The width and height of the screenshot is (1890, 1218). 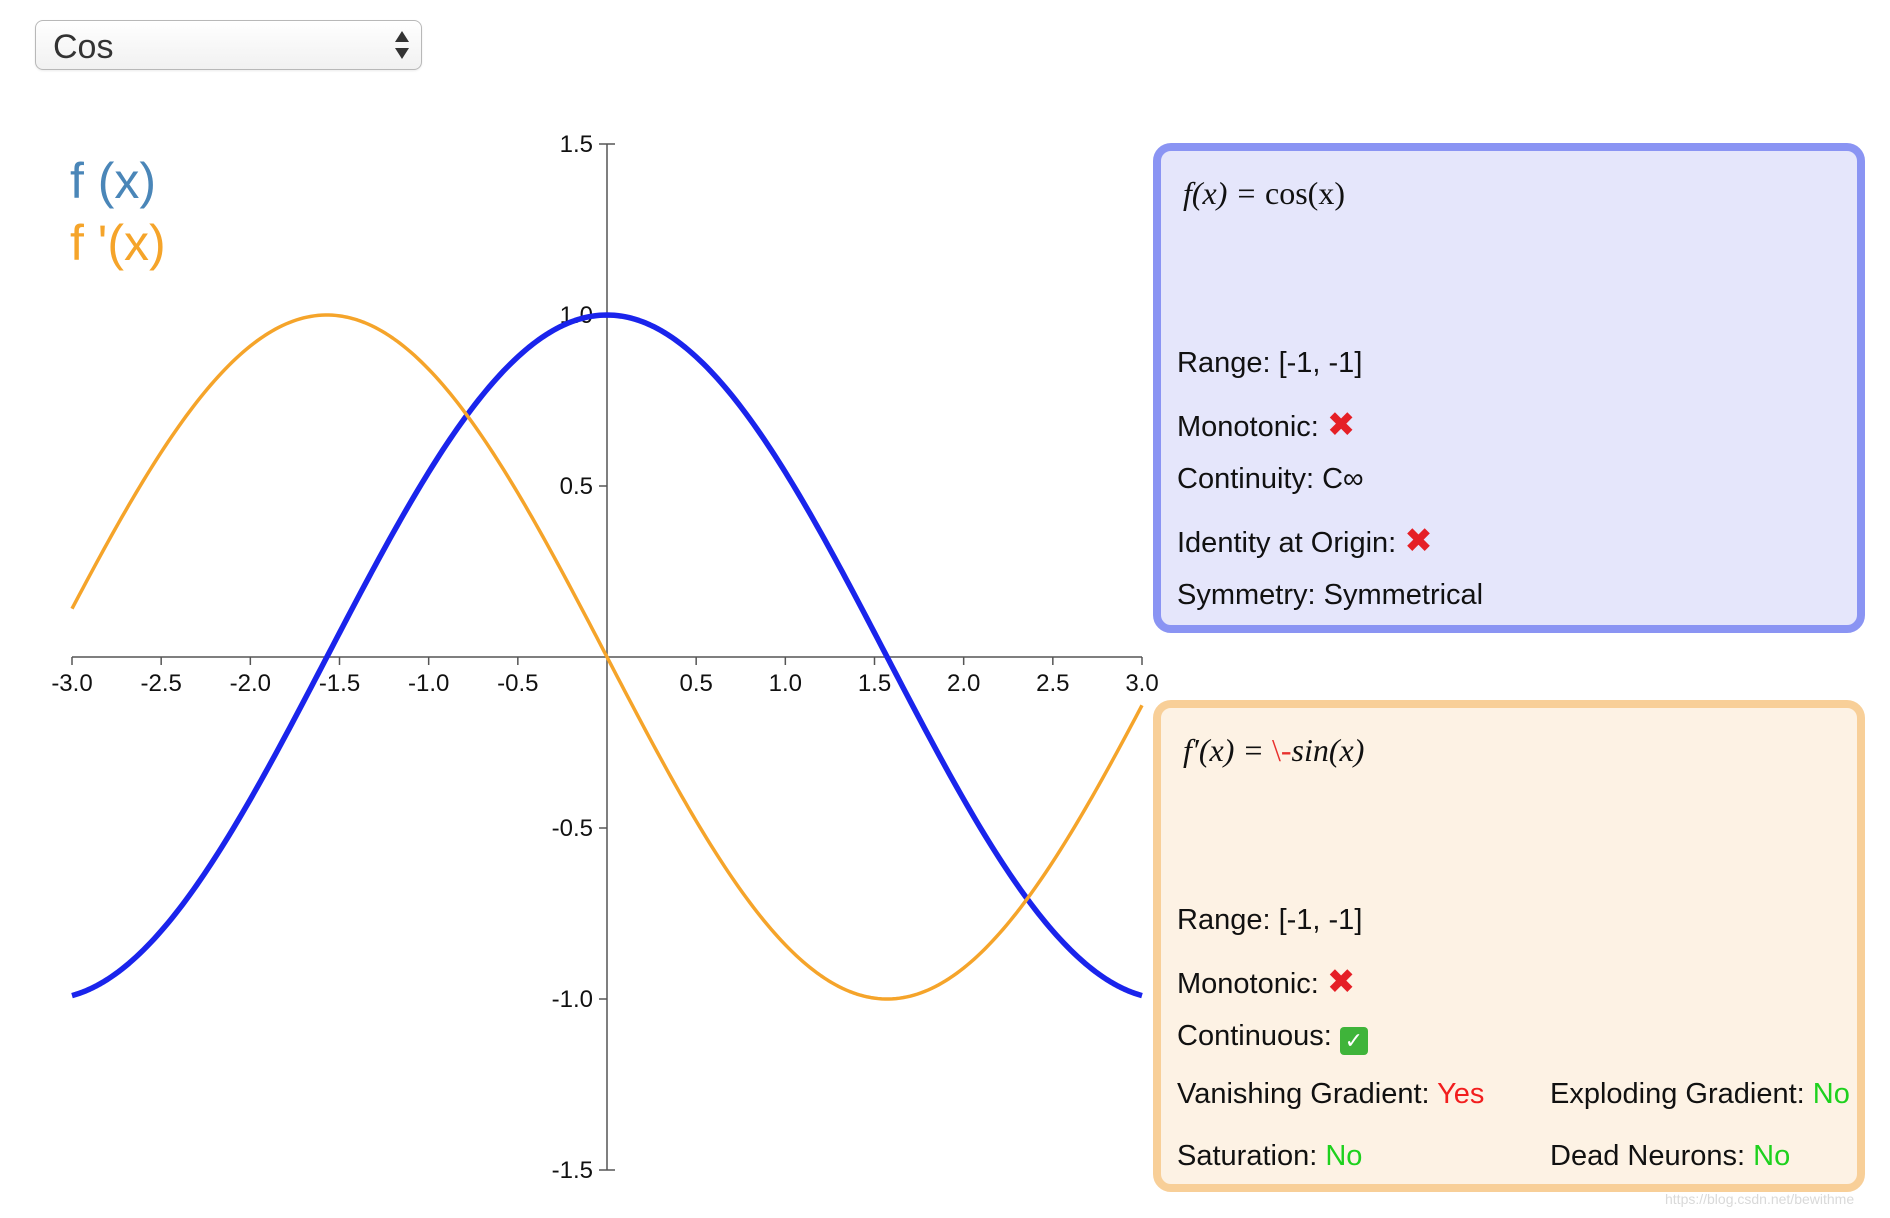 I want to click on derivative-formula-red: \-, so click(x=1282, y=750).